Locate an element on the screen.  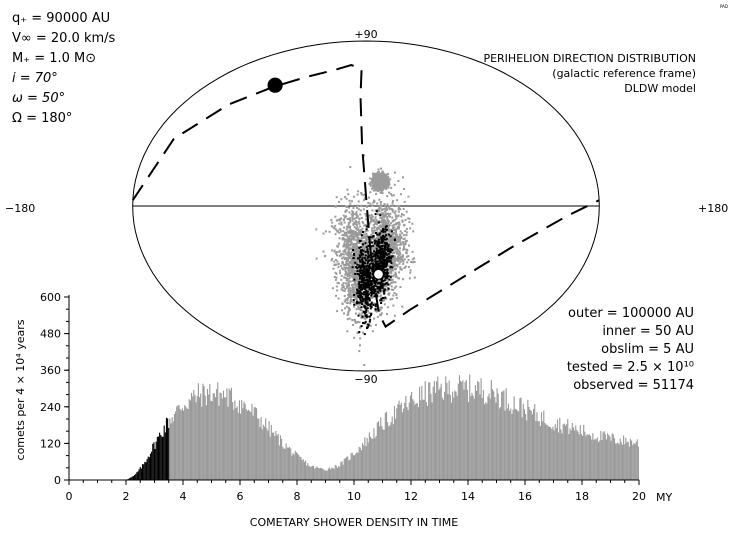
y-tick-label: 120 is located at coordinates (50, 443).